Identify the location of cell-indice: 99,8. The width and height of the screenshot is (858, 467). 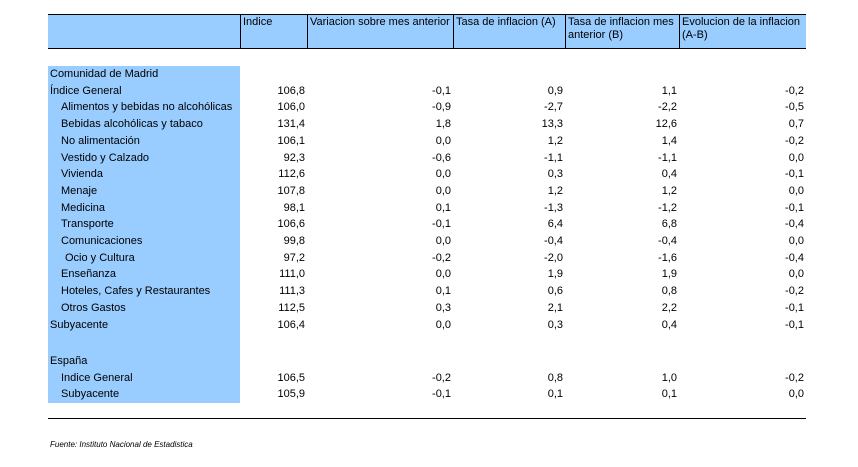
(294, 241).